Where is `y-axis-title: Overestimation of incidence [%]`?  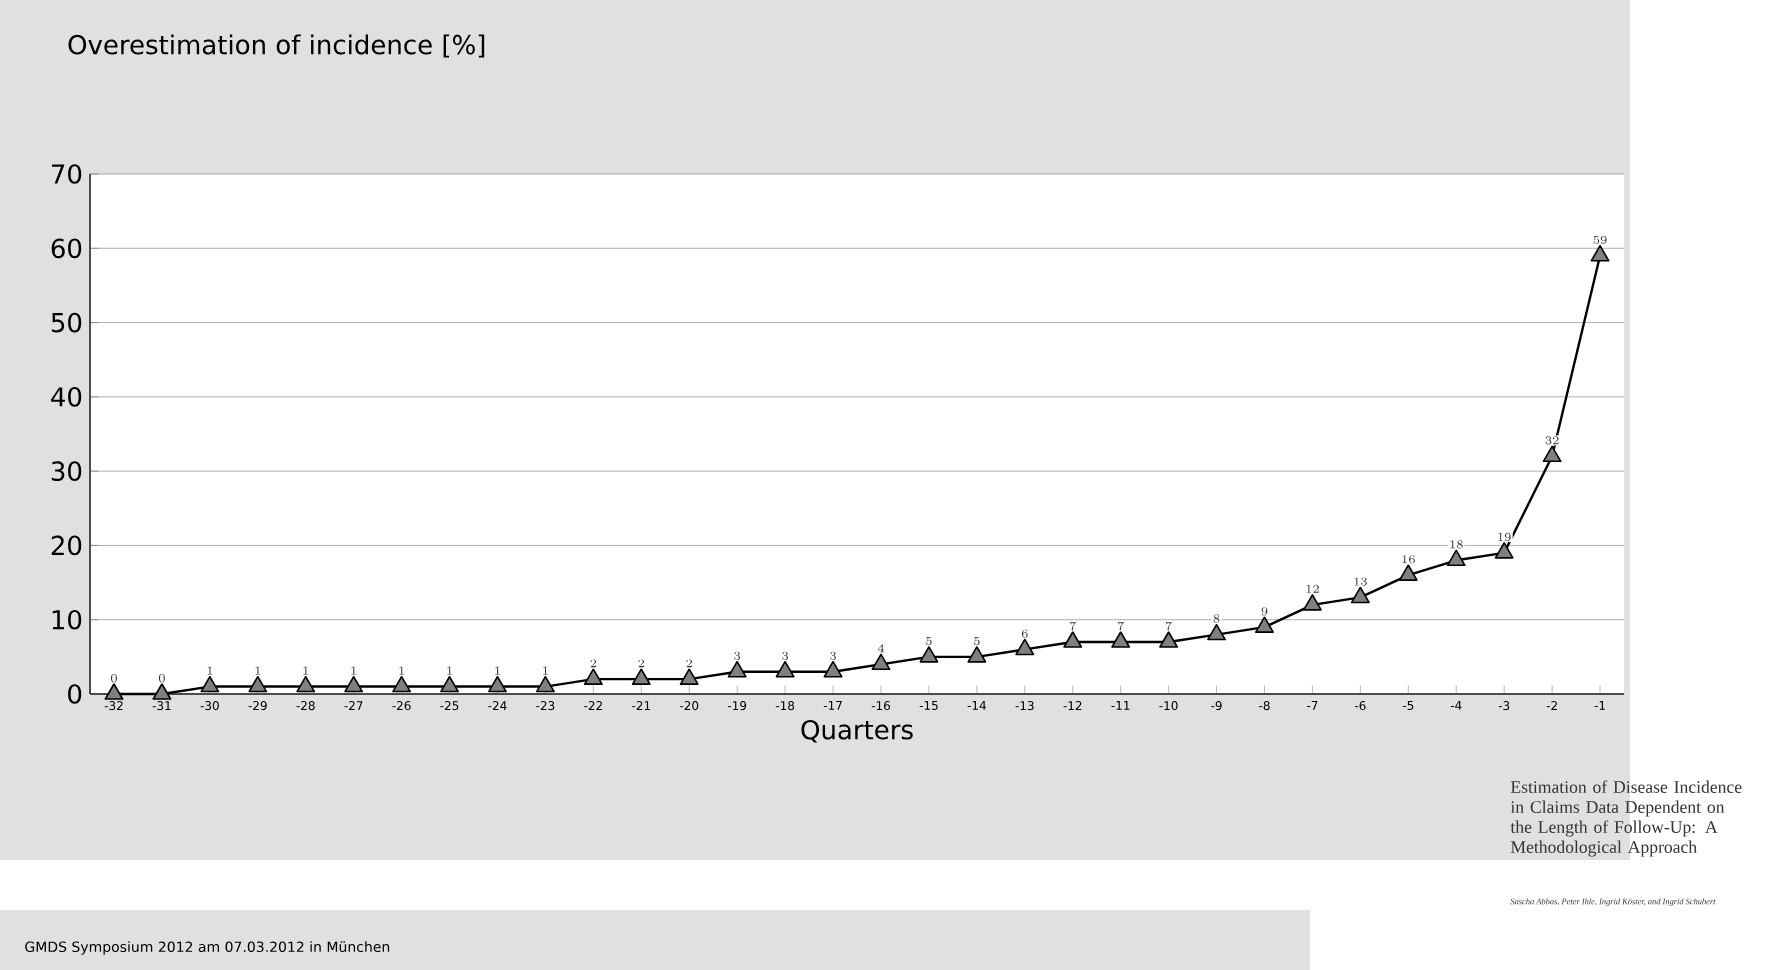
y-axis-title: Overestimation of incidence [%] is located at coordinates (276, 46).